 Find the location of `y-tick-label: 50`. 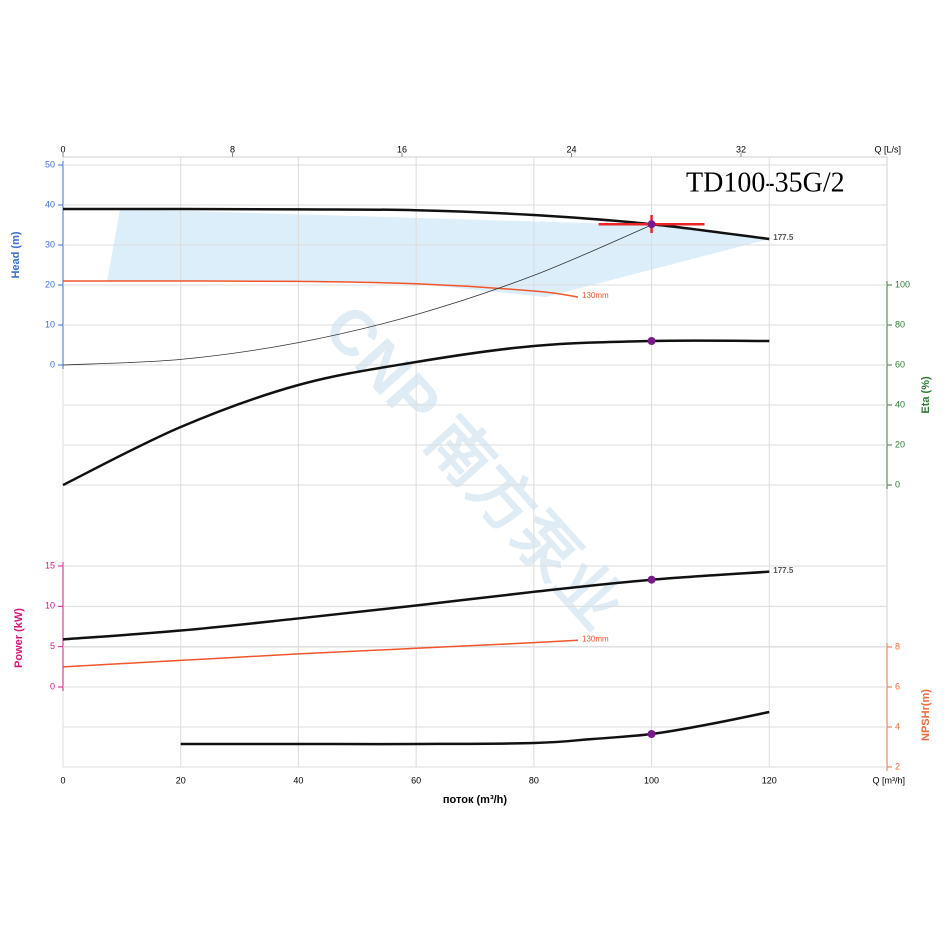

y-tick-label: 50 is located at coordinates (50, 164).